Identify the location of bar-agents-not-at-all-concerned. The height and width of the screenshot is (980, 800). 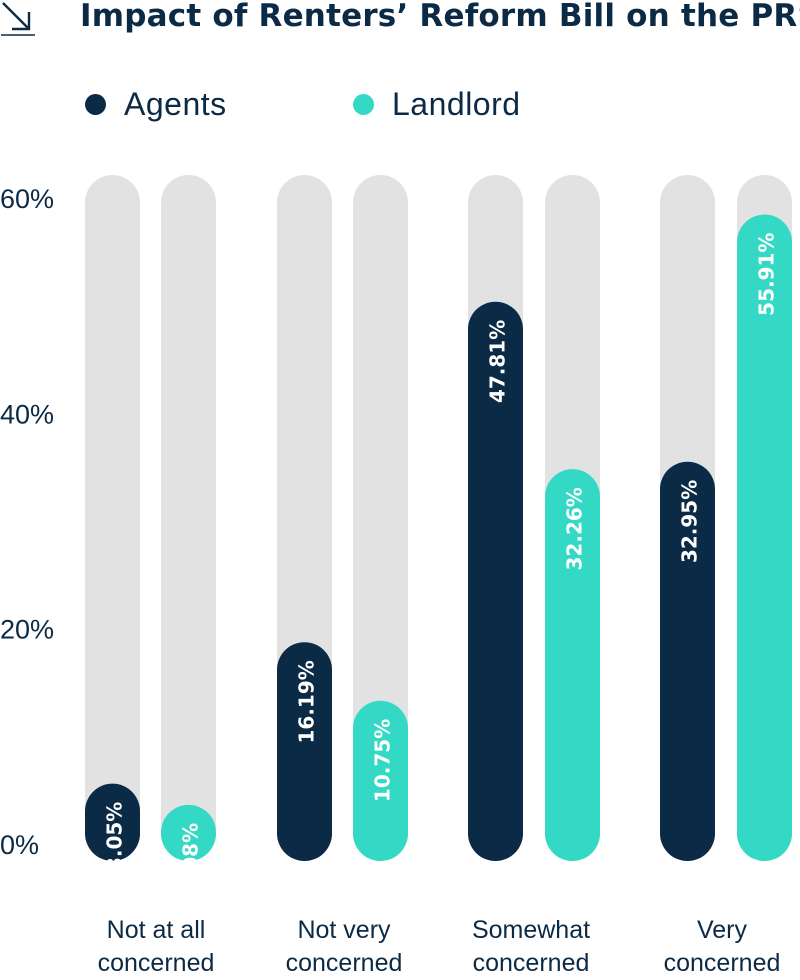
(112, 822).